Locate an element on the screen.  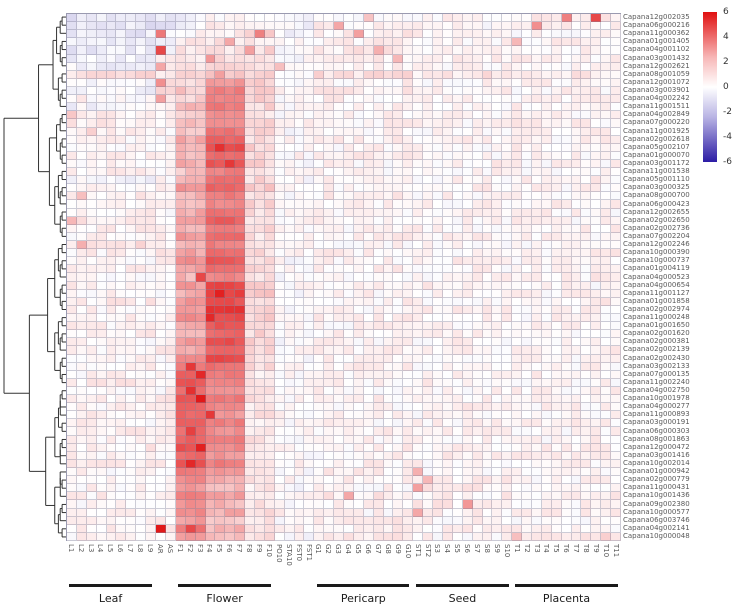
gene-label: Capana02g002430 is located at coordinates (656, 357).